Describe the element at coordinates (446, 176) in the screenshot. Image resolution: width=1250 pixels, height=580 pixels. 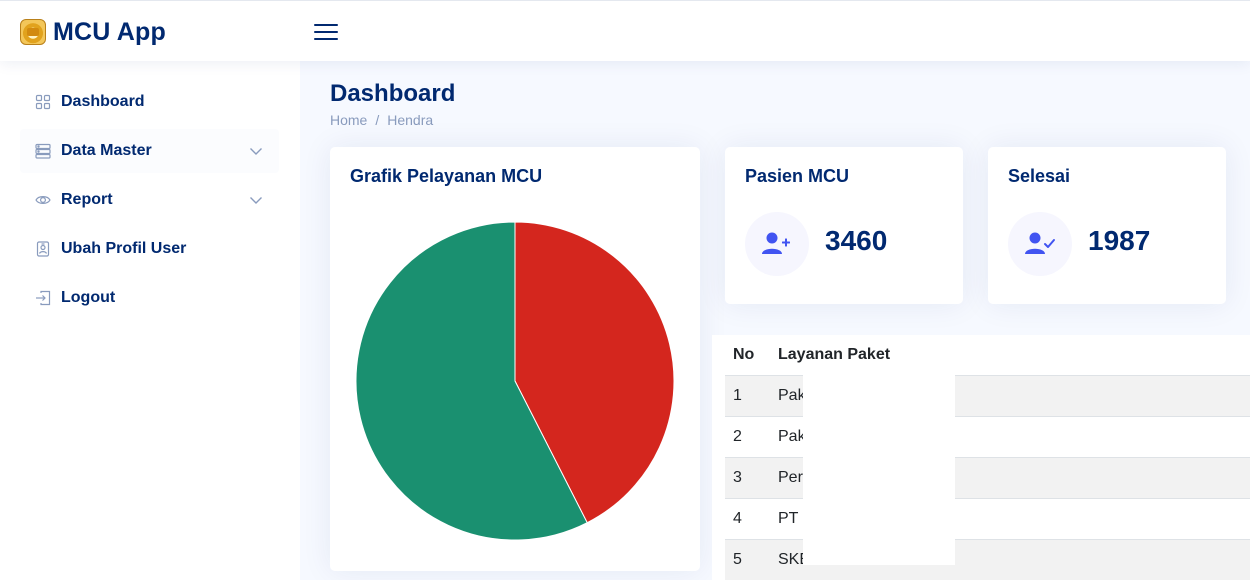
I see `chart-card-title: Grafik Pelayanan MCU` at that location.